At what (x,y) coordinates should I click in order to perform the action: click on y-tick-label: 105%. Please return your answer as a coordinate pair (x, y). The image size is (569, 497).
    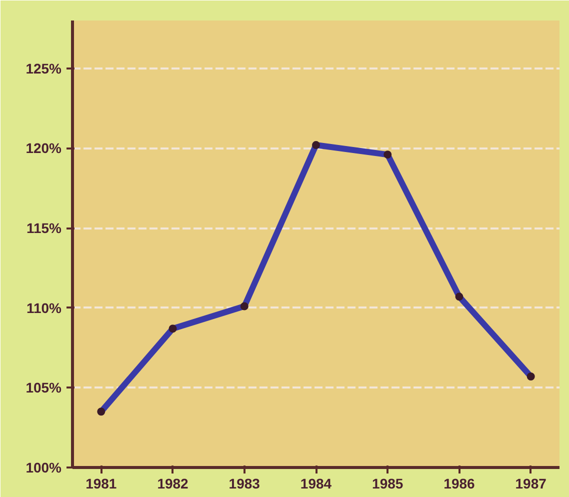
    Looking at the image, I should click on (44, 388).